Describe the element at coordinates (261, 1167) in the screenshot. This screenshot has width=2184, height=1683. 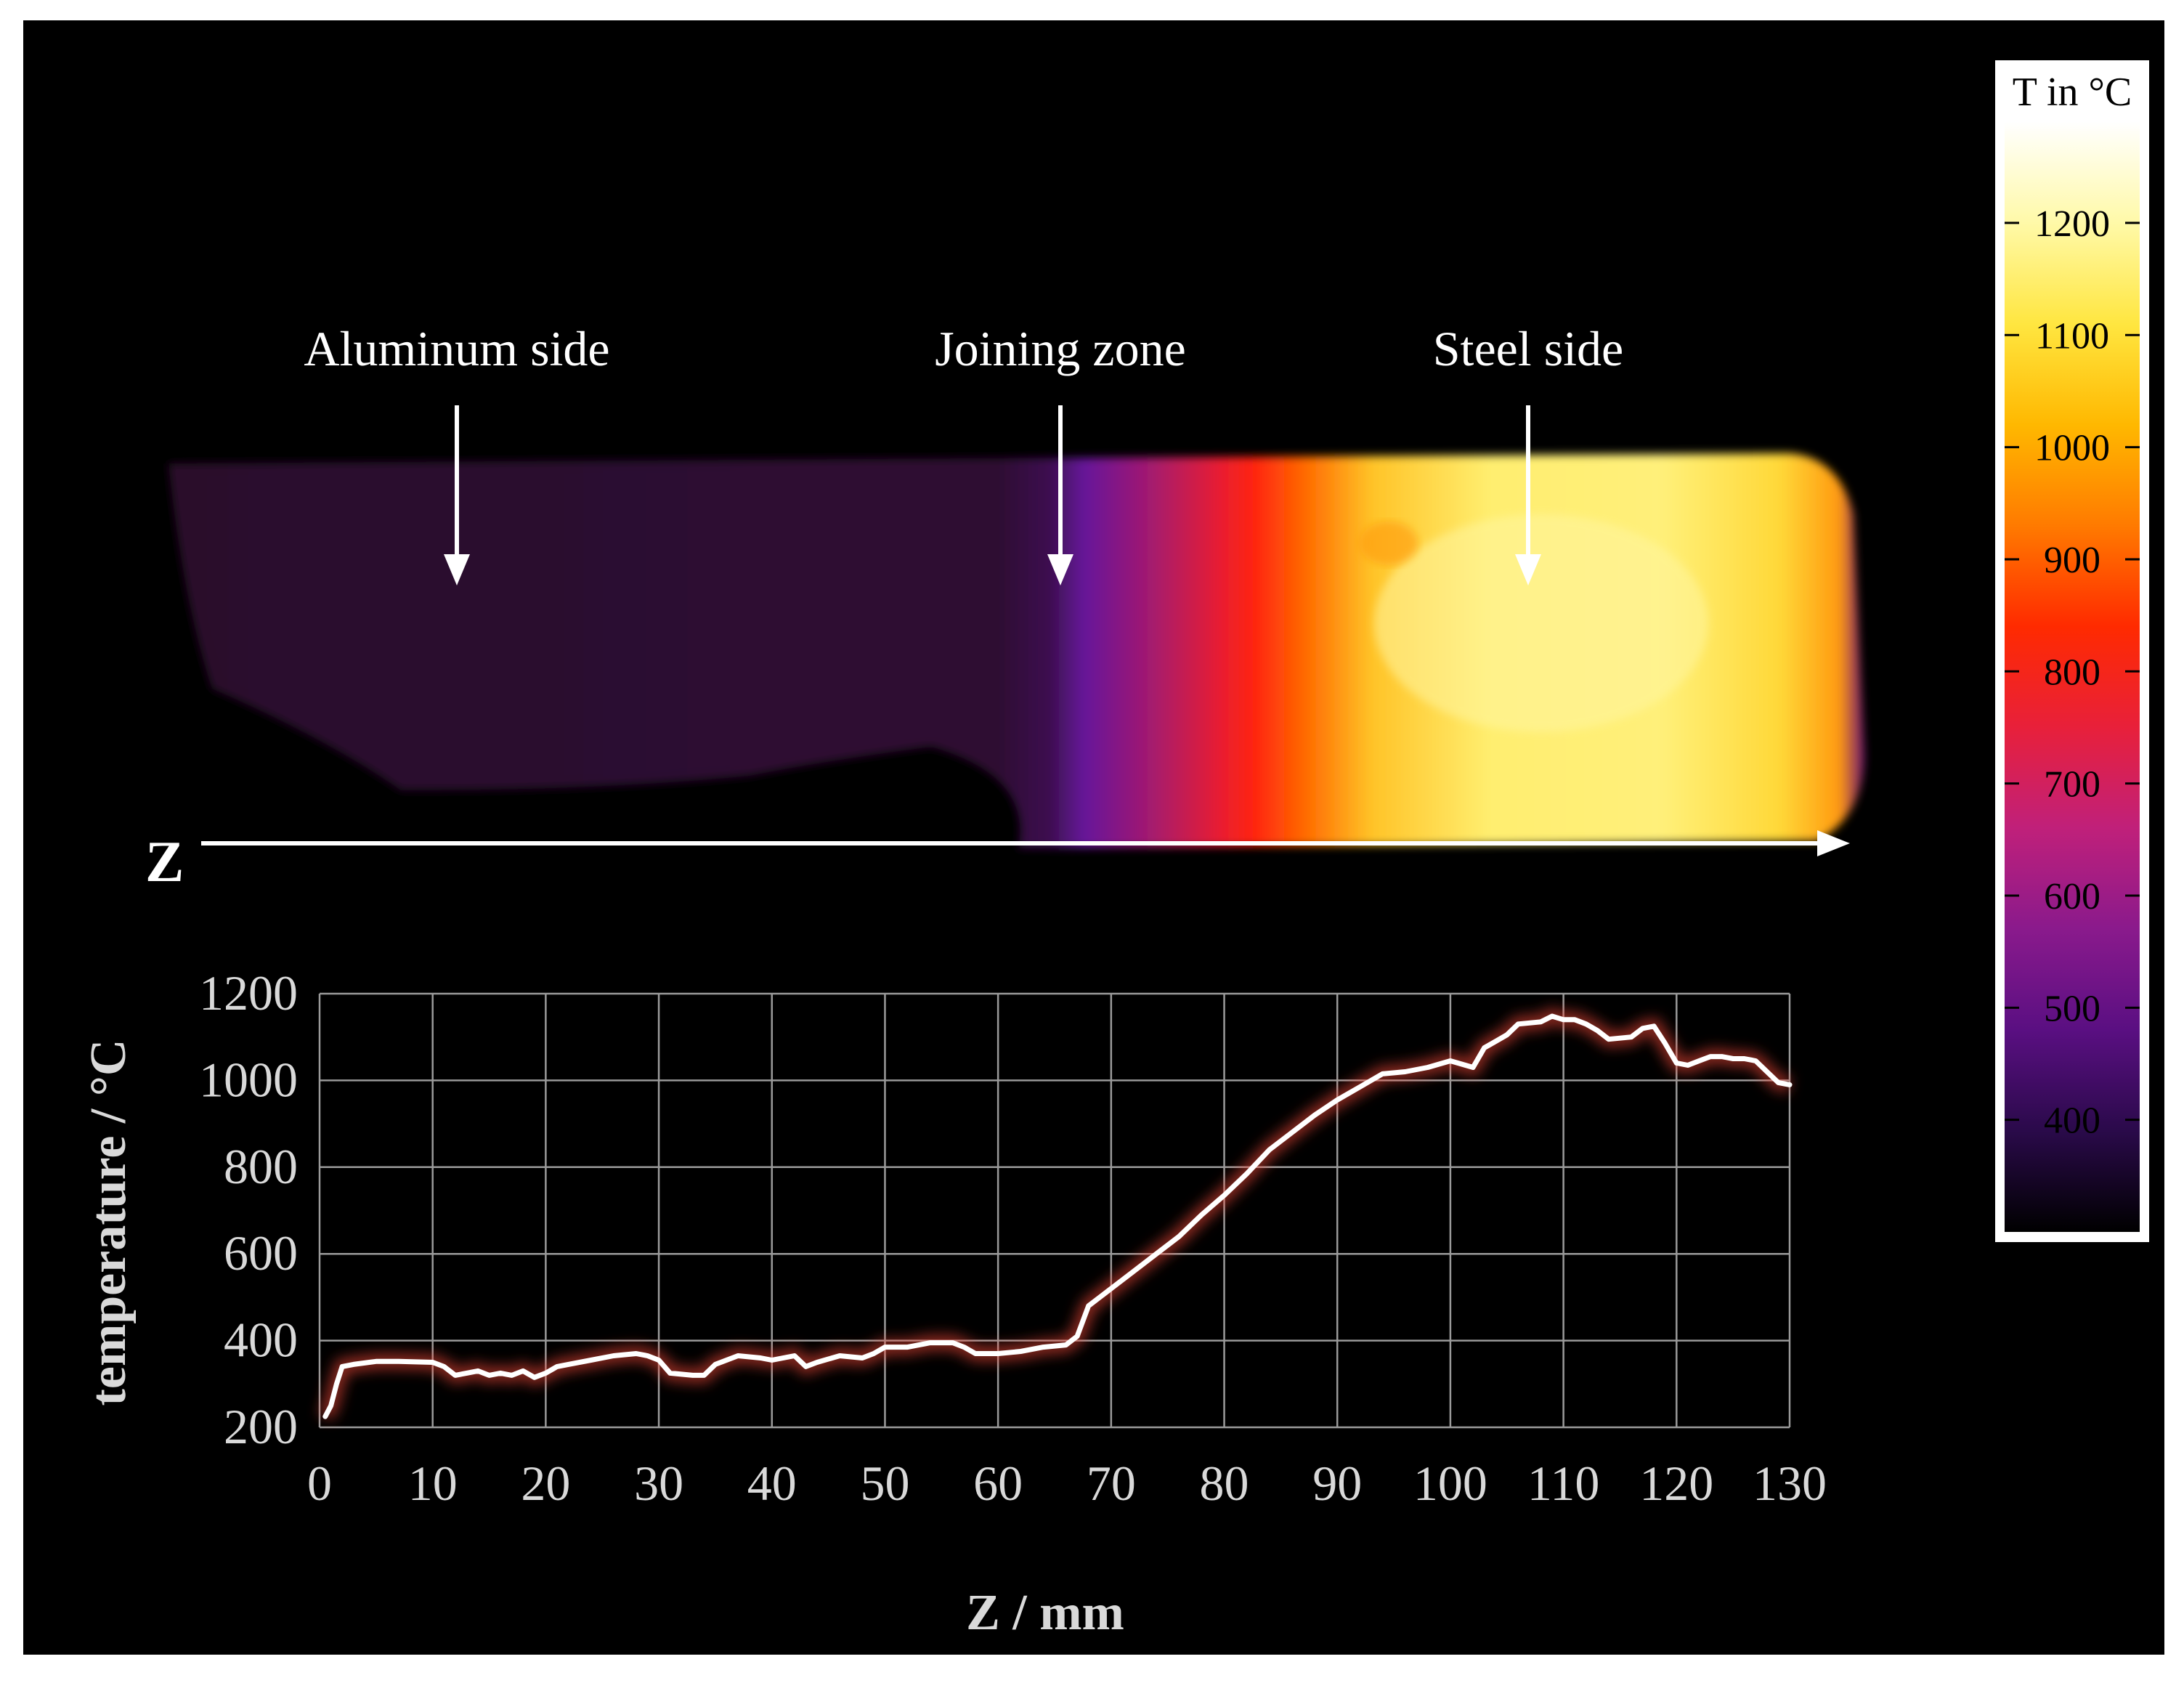
I see `y-tick-label: 800` at that location.